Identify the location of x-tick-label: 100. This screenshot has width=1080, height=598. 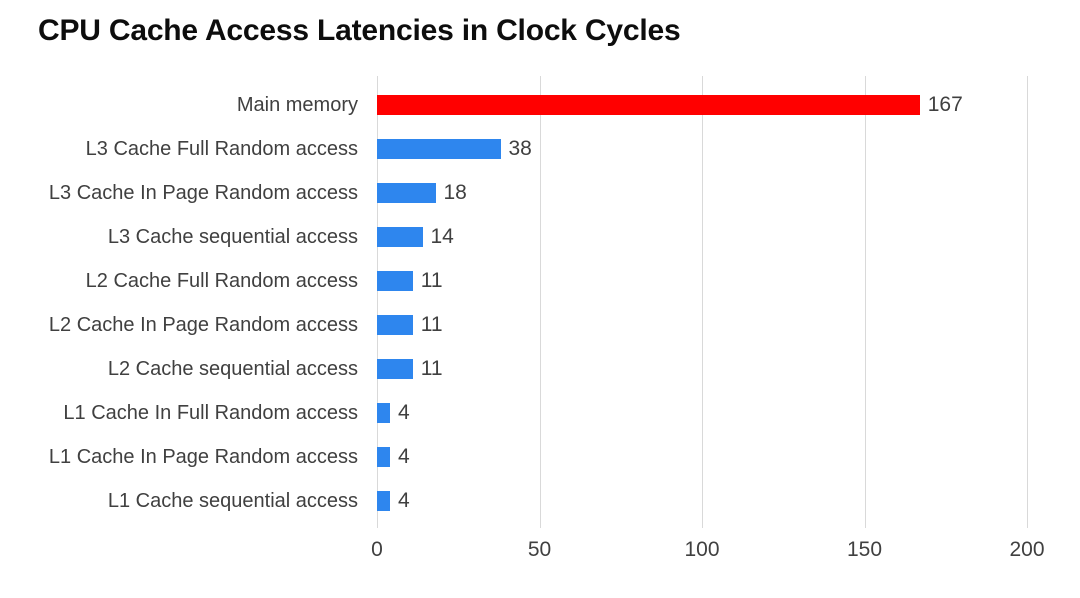
(702, 549).